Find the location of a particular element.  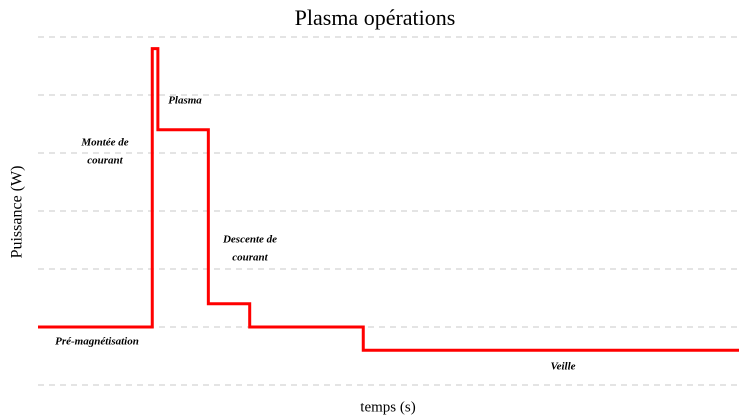

annotation: Montée de is located at coordinates (104, 143).